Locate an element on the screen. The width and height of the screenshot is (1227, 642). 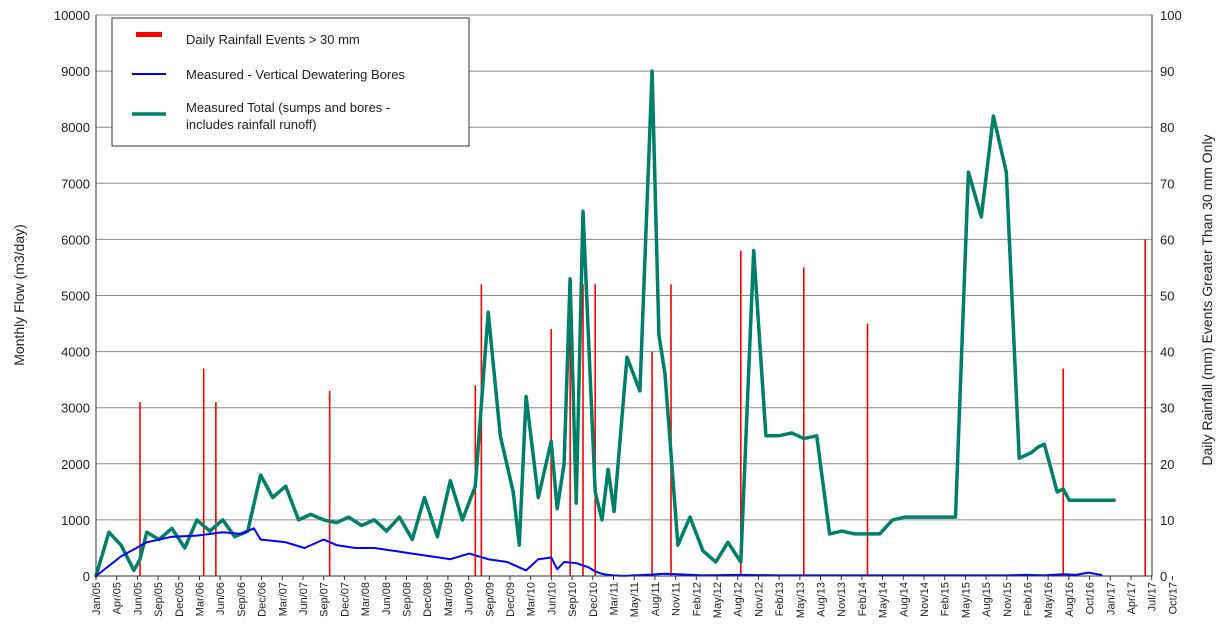
y2-tick-label: 50 is located at coordinates (1167, 296).